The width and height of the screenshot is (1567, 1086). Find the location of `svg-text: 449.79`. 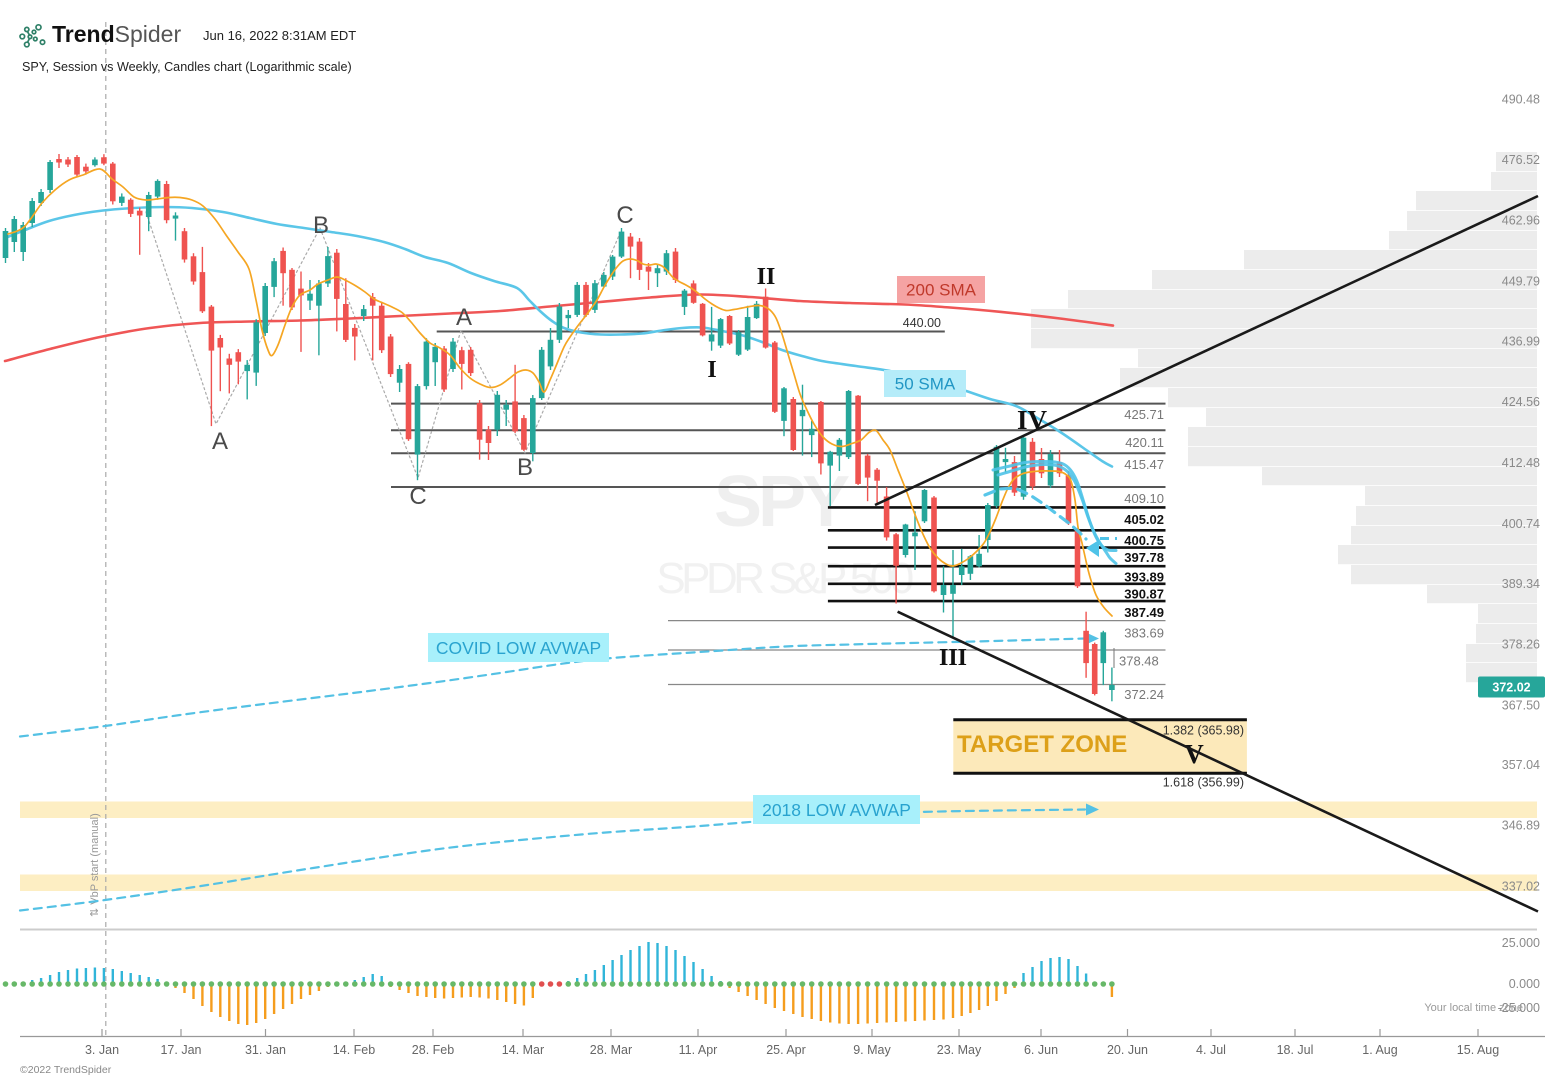

svg-text: 449.79 is located at coordinates (1521, 281).